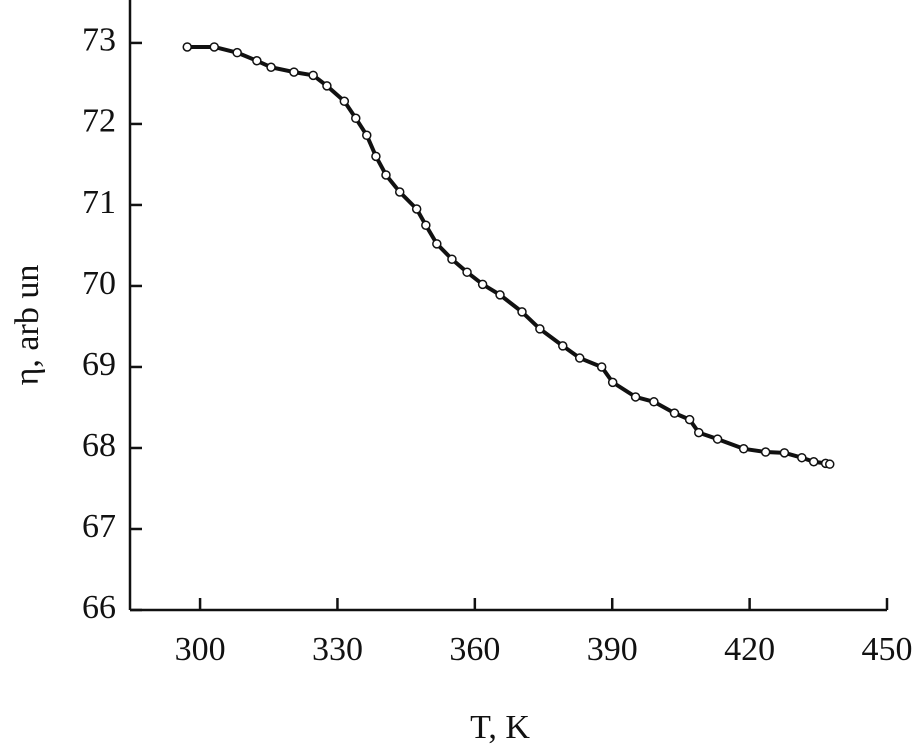 The height and width of the screenshot is (756, 917). What do you see at coordinates (99, 526) in the screenshot?
I see `y-tick-label: 67` at bounding box center [99, 526].